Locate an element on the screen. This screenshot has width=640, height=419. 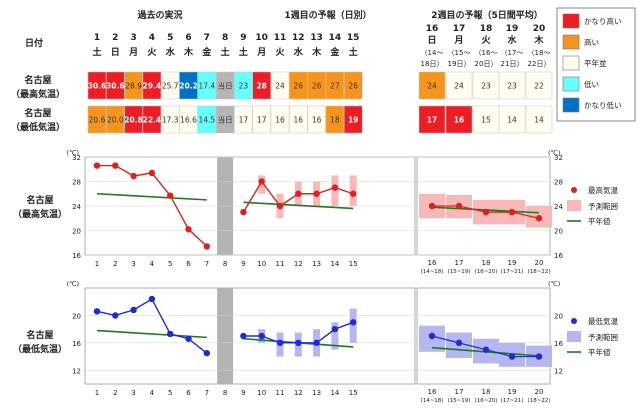
week2-x-sublabel: (14~18) is located at coordinates (432, 272).